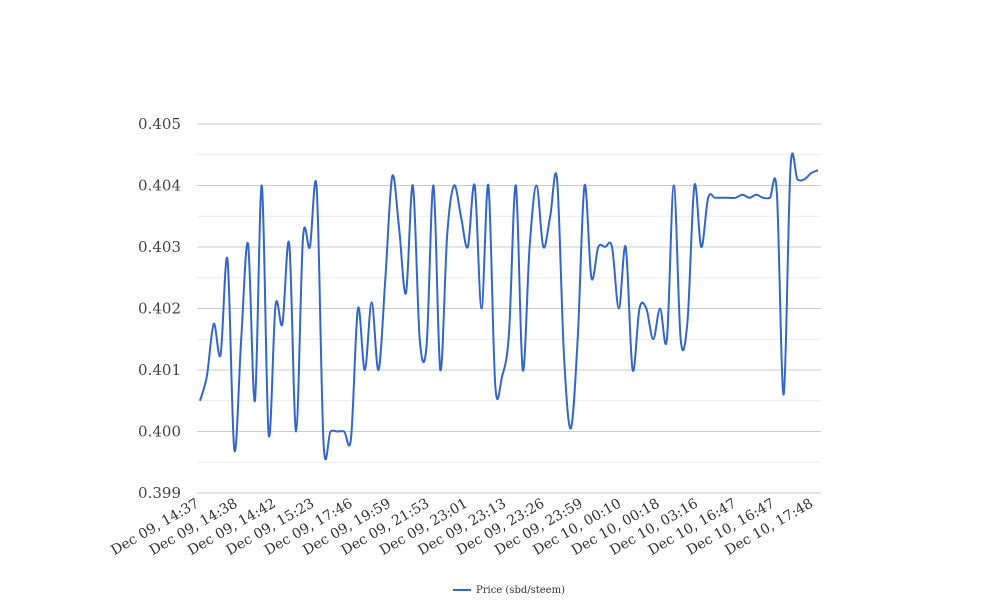 Image resolution: width=1008 pixels, height=616 pixels. I want to click on y-tick-label: 0.404, so click(159, 186).